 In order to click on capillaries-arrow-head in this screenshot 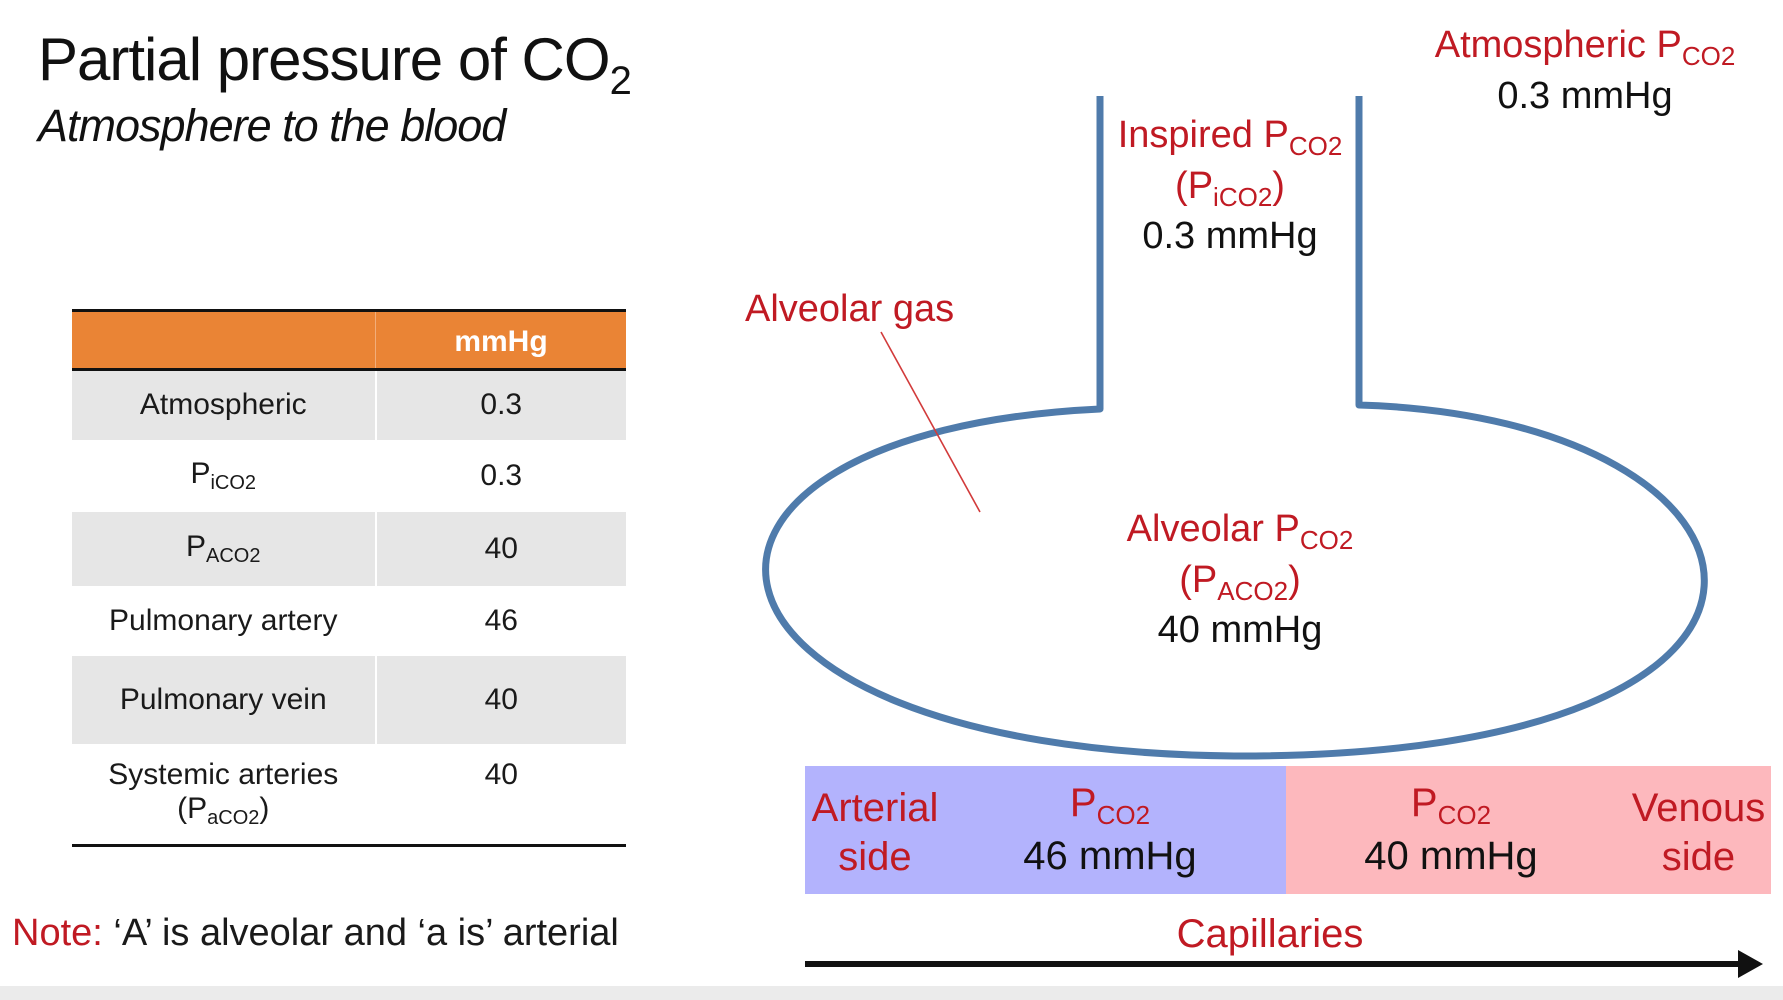, I will do `click(1750, 964)`.